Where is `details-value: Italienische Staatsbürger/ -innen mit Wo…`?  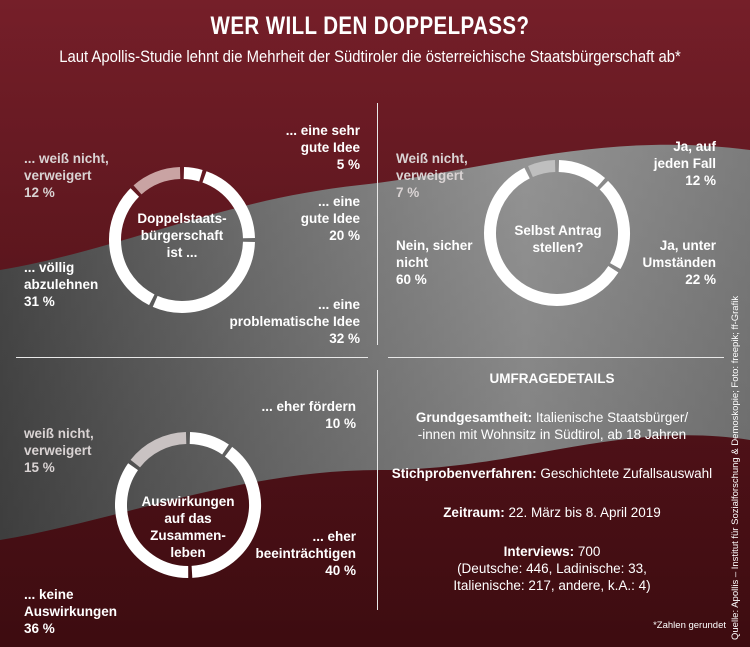
details-value: Italienische Staatsbürger/ -innen mit Wo… is located at coordinates (553, 426).